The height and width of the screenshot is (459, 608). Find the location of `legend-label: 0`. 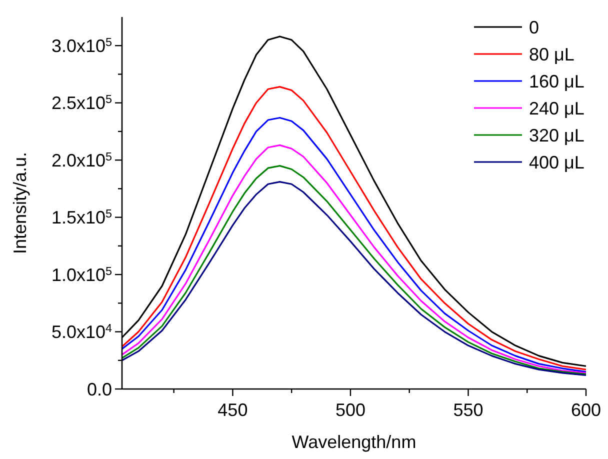

legend-label: 0 is located at coordinates (534, 27).